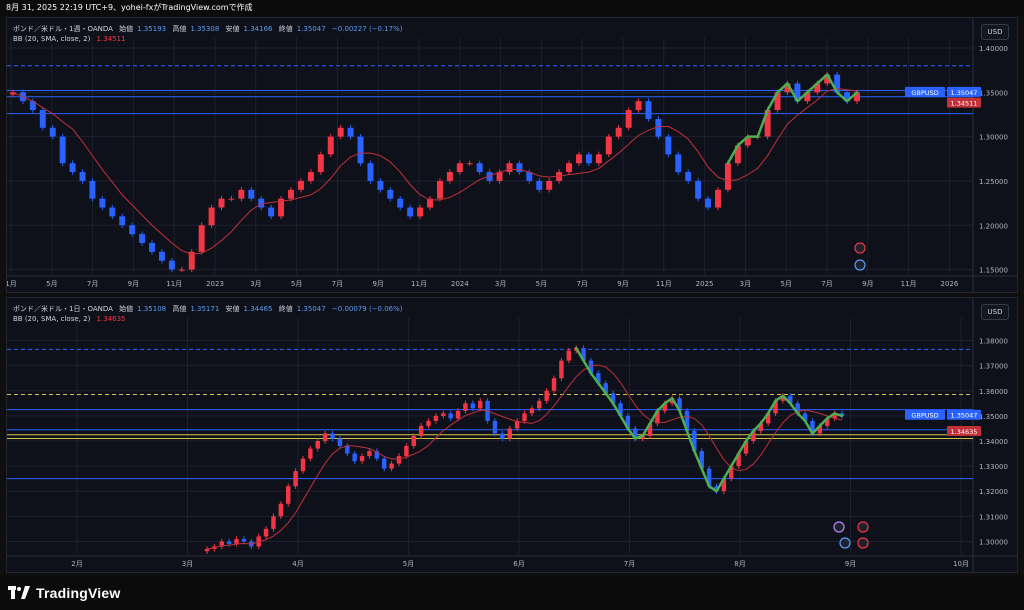  Describe the element at coordinates (993, 492) in the screenshot. I see `price-tick-label: 1.32000` at that location.